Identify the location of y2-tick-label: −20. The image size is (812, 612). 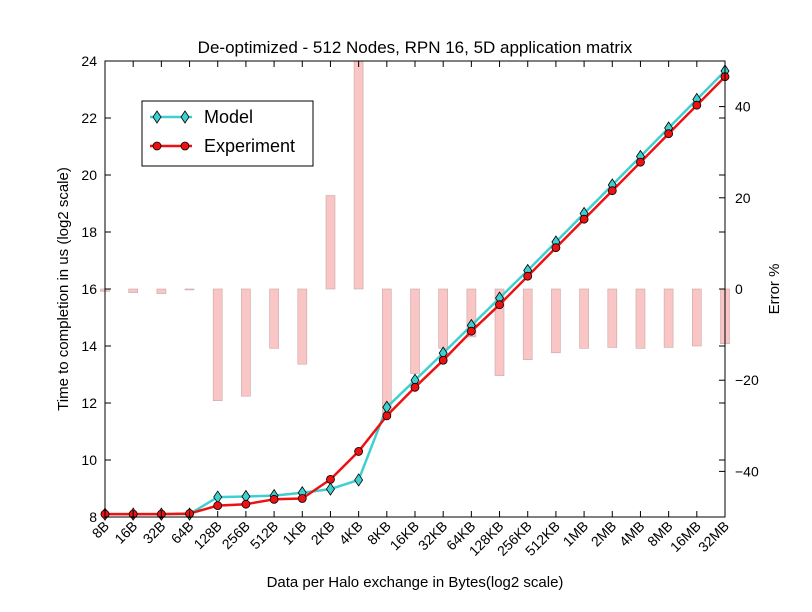
(747, 380).